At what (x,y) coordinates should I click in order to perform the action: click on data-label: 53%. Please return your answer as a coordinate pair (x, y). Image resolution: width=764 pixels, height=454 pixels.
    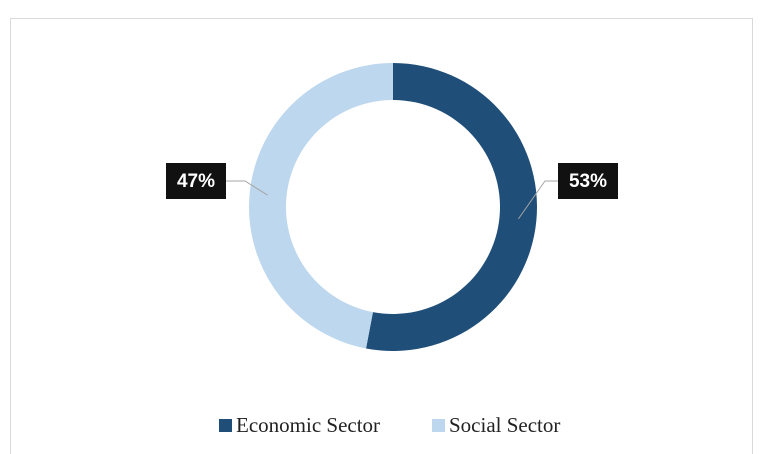
    Looking at the image, I should click on (588, 181).